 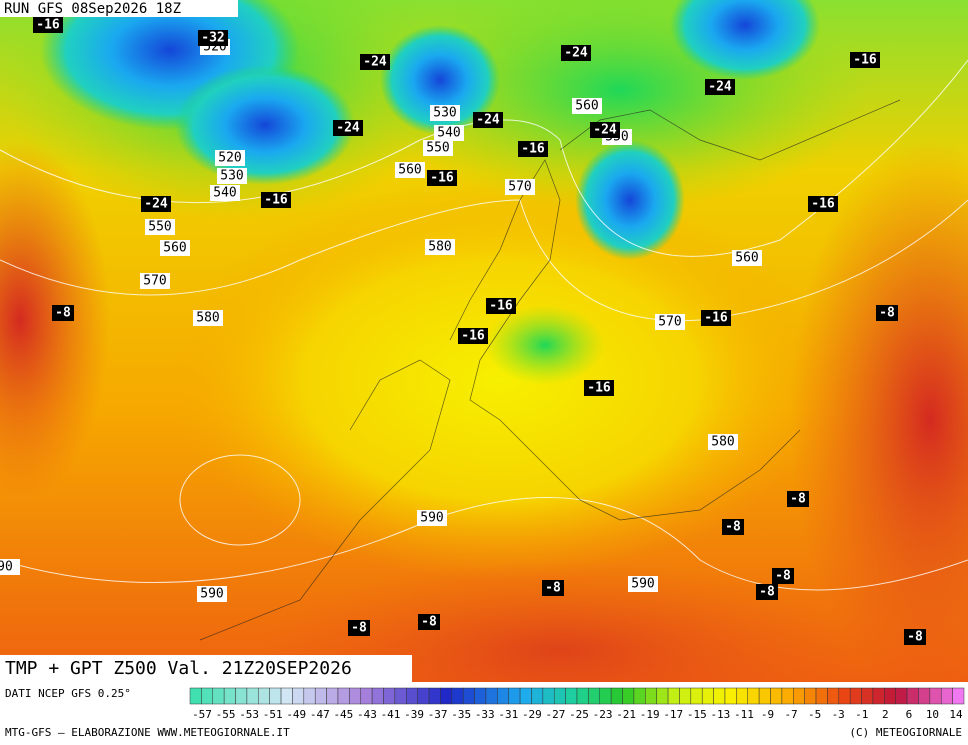 I want to click on legend-tick-label: -23, so click(x=603, y=714).